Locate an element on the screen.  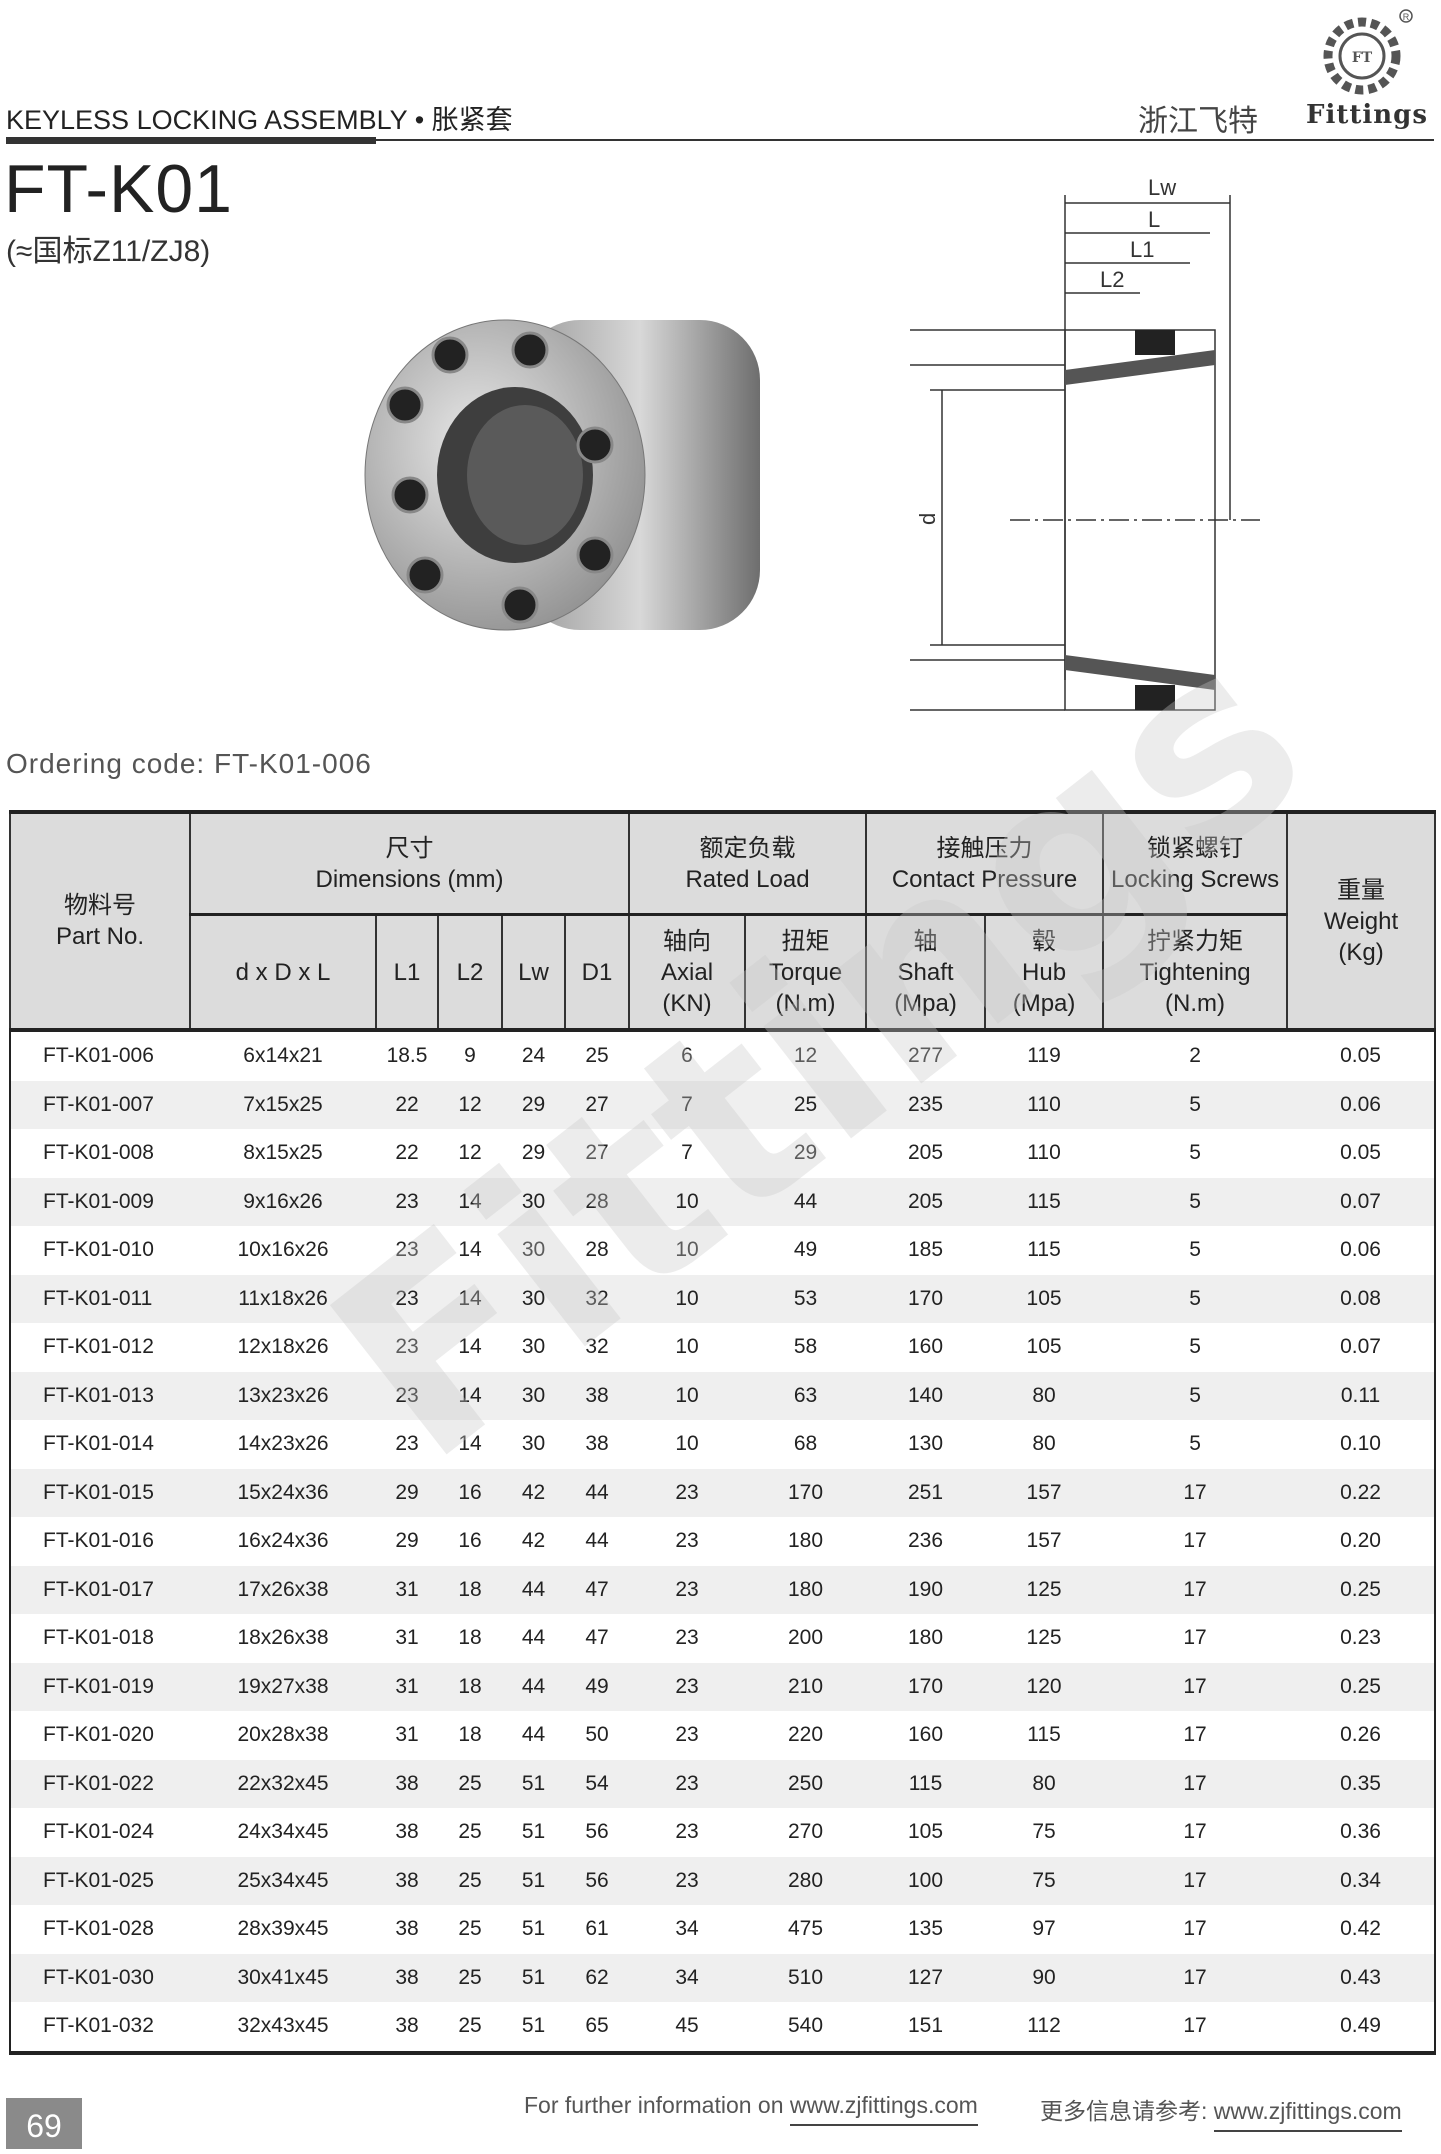
table-cell: 16 is located at coordinates (470, 1541).